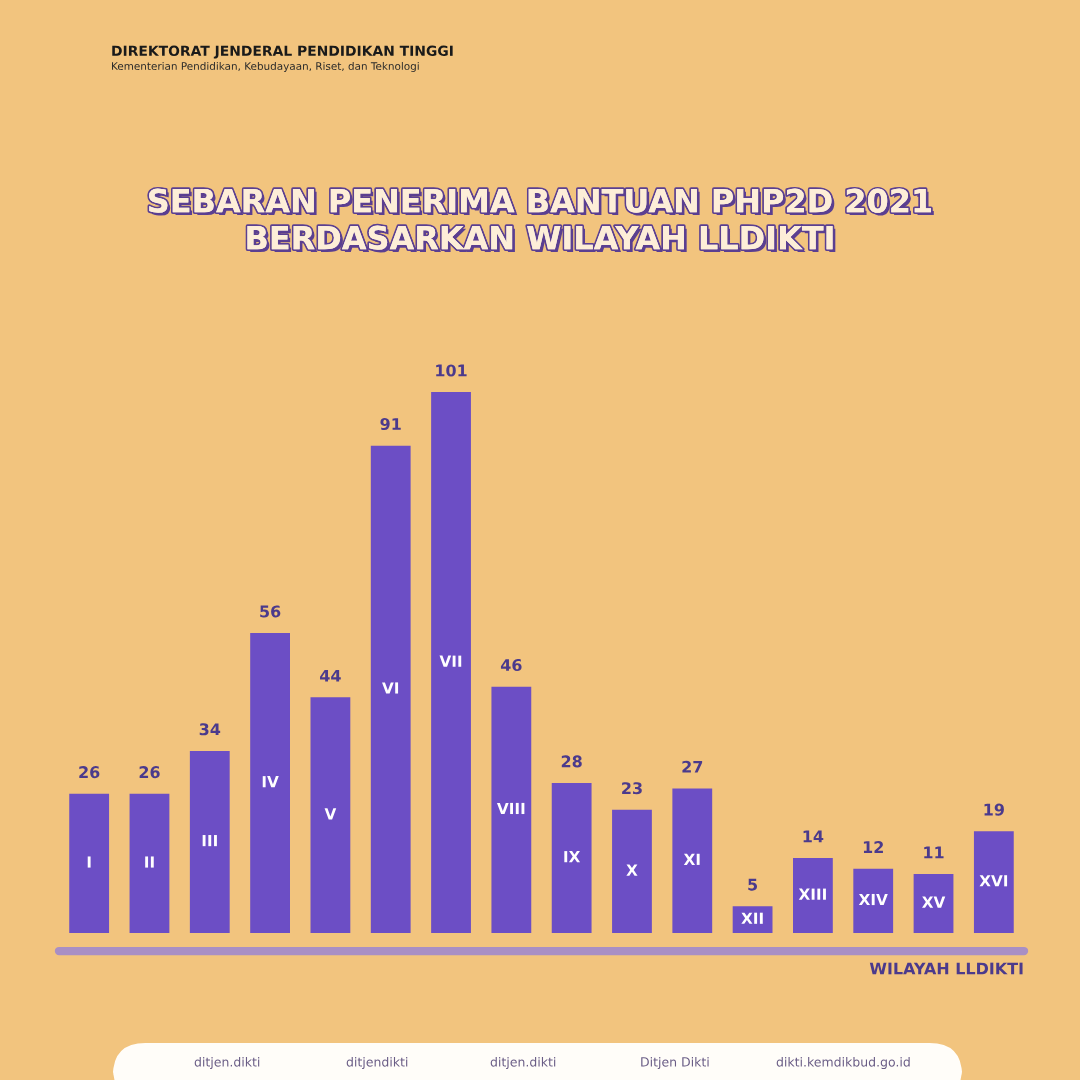  I want to click on x-tick-label: III, so click(209, 841).